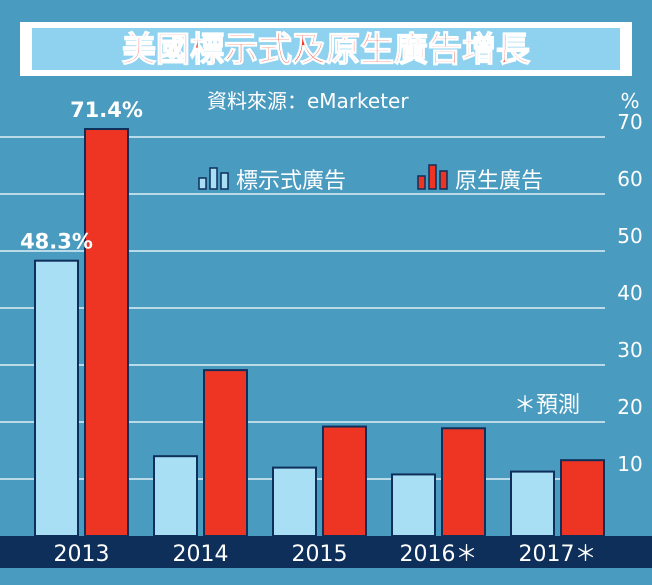 The width and height of the screenshot is (652, 585). What do you see at coordinates (308, 101) in the screenshot?
I see `source-label: 資料來源：eMarketer` at bounding box center [308, 101].